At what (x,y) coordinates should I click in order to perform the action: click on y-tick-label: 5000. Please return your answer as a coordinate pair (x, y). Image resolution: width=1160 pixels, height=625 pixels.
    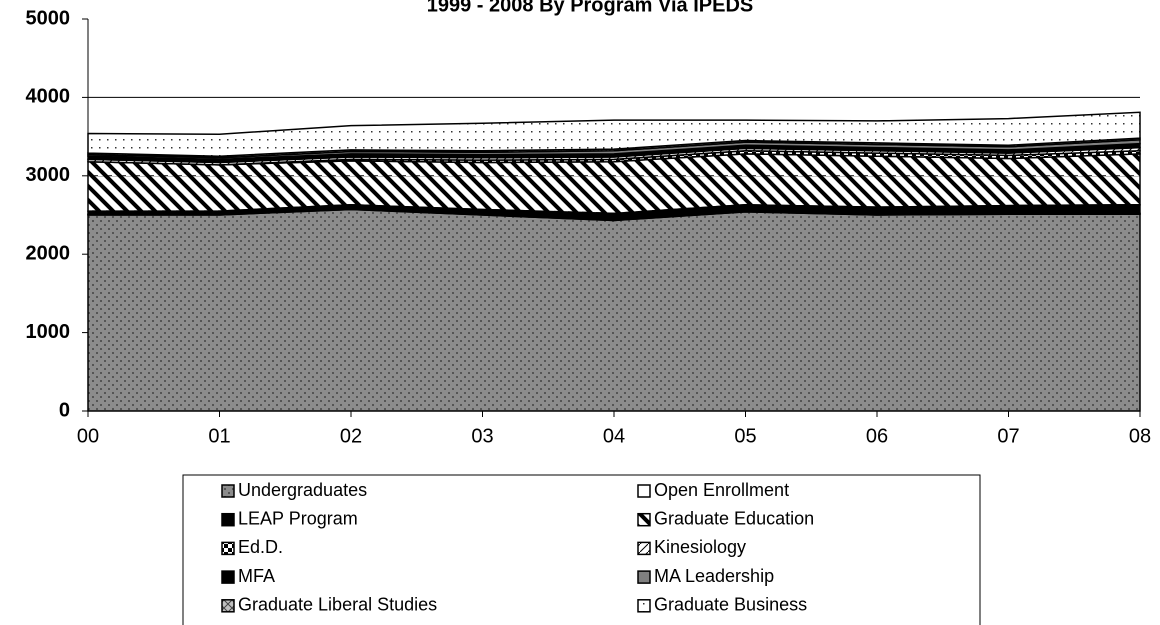
    Looking at the image, I should click on (48, 18).